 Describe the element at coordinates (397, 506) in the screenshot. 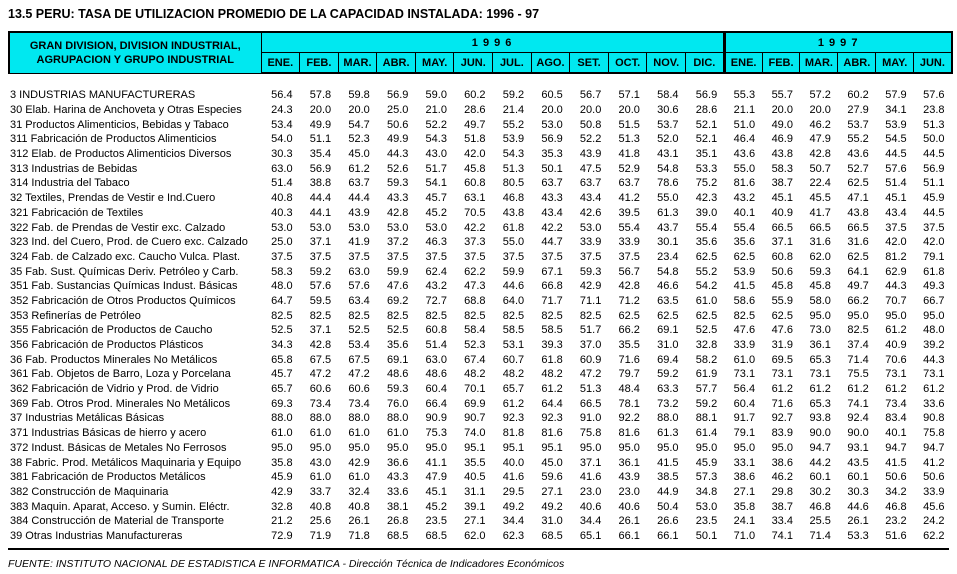

I see `value-cell: 38.1` at that location.